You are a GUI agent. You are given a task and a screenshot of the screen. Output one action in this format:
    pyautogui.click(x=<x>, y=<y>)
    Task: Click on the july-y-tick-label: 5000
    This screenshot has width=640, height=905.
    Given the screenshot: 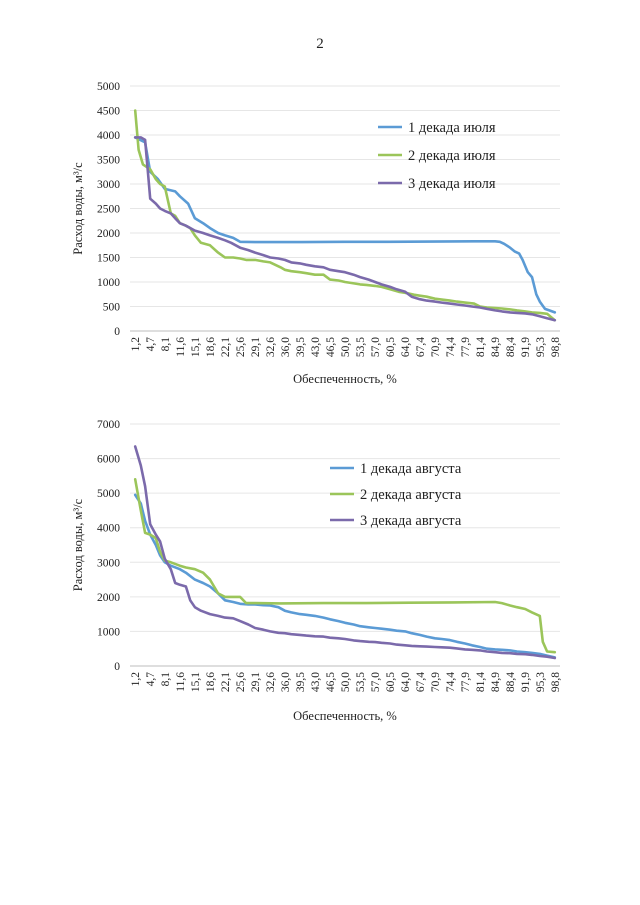 What is the action you would take?
    pyautogui.click(x=108, y=87)
    